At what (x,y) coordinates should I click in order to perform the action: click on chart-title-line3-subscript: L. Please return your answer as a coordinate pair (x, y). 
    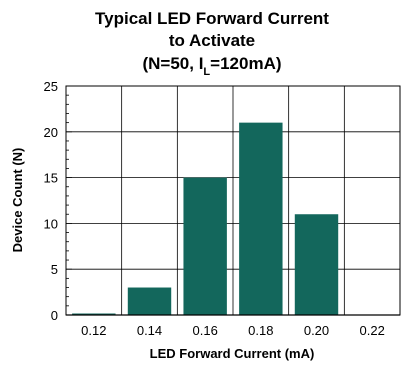
    Looking at the image, I should click on (206, 72).